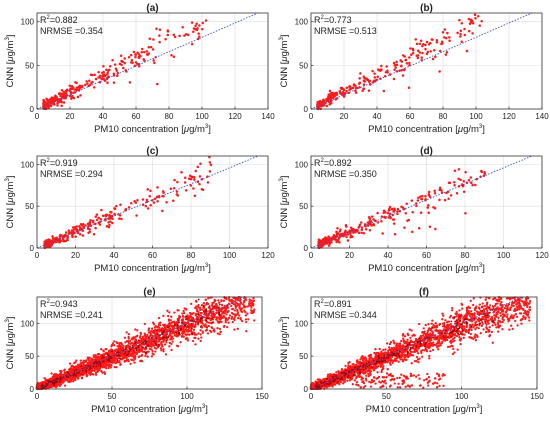 The width and height of the screenshot is (550, 429). What do you see at coordinates (268, 116) in the screenshot?
I see `x-tick-label: 140` at bounding box center [268, 116].